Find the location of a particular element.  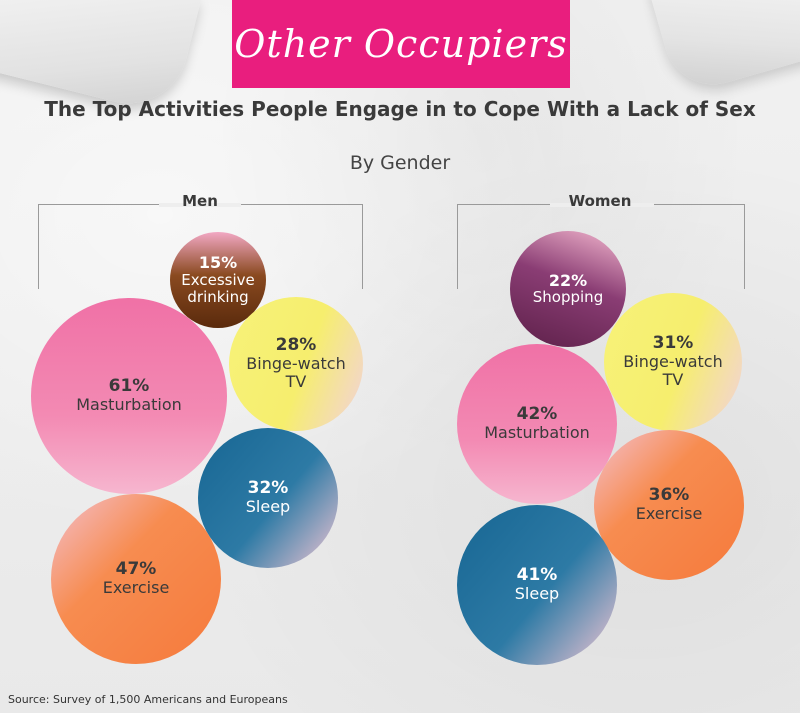

women-bracket is located at coordinates (601, 246).